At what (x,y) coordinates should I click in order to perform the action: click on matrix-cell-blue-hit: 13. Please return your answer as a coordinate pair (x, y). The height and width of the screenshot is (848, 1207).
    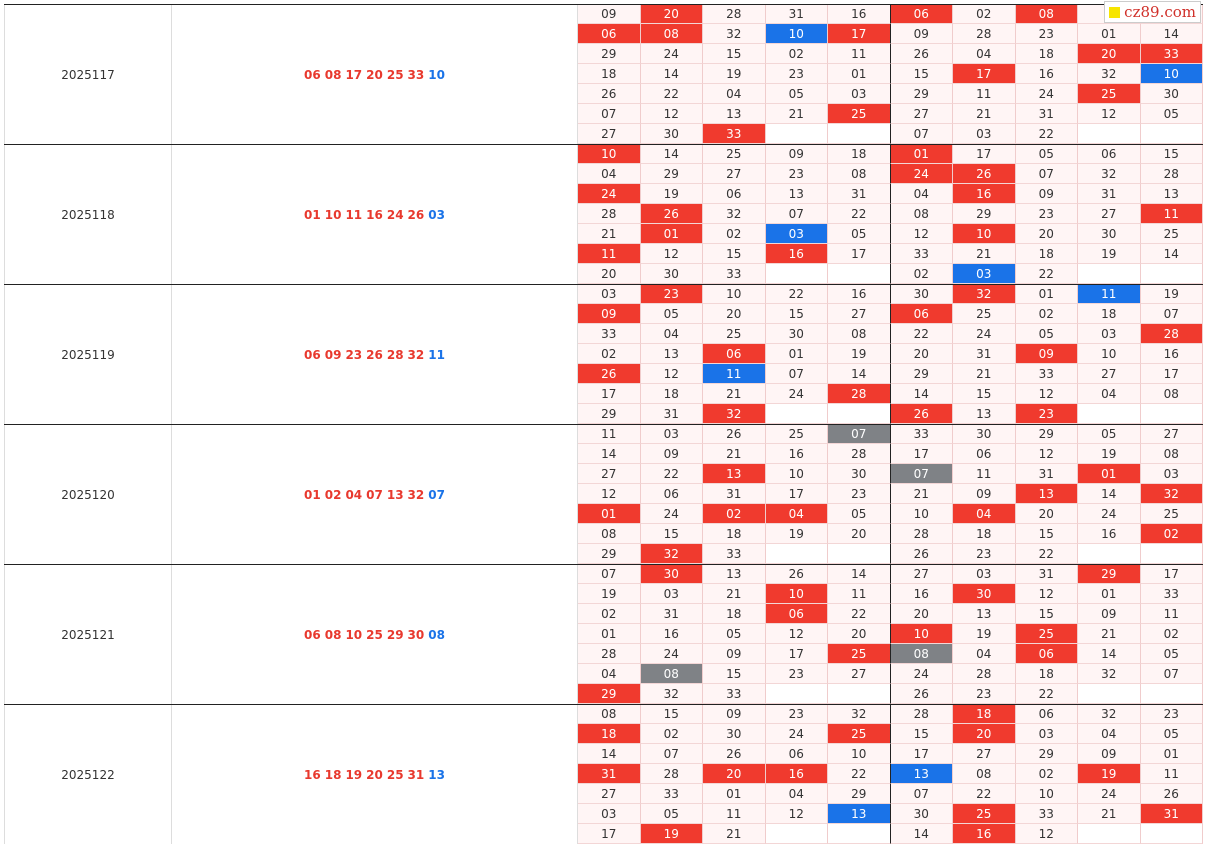
    Looking at the image, I should click on (859, 814).